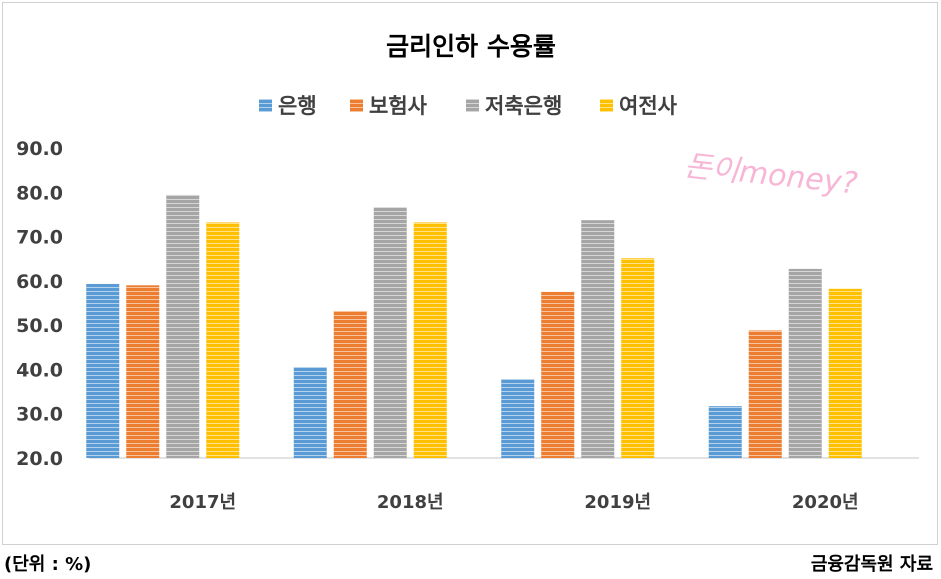 The image size is (941, 579). Describe the element at coordinates (770, 175) in the screenshot. I see `watermark-text: 돈이money?` at that location.